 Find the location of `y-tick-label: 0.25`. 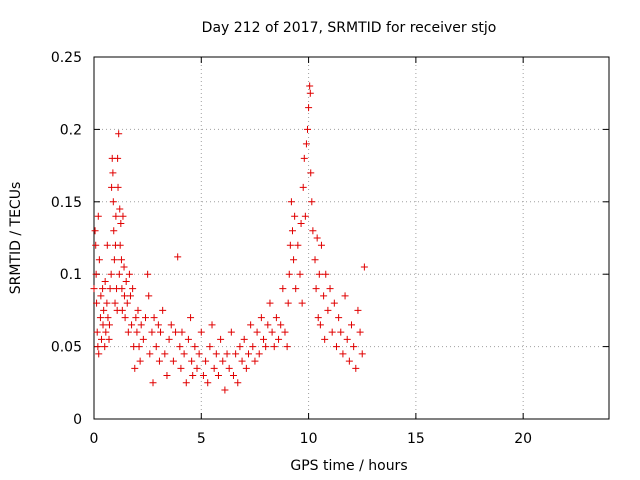

y-tick-label: 0.25 is located at coordinates (66, 58).